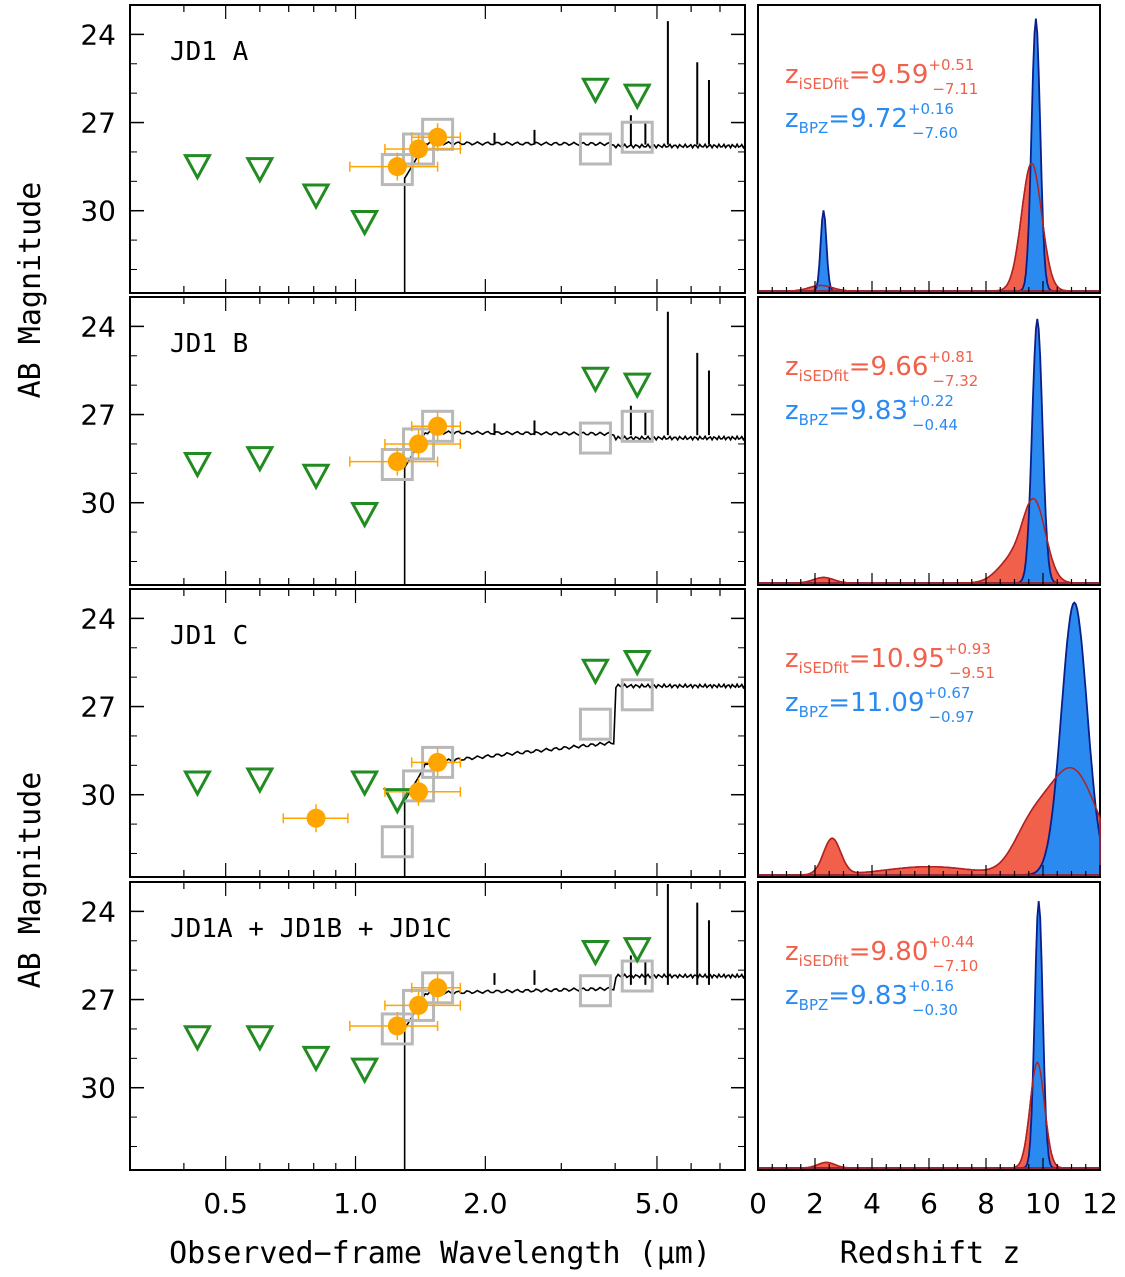  I want to click on isedfit-annotation-part: +0.81, so click(951, 357).